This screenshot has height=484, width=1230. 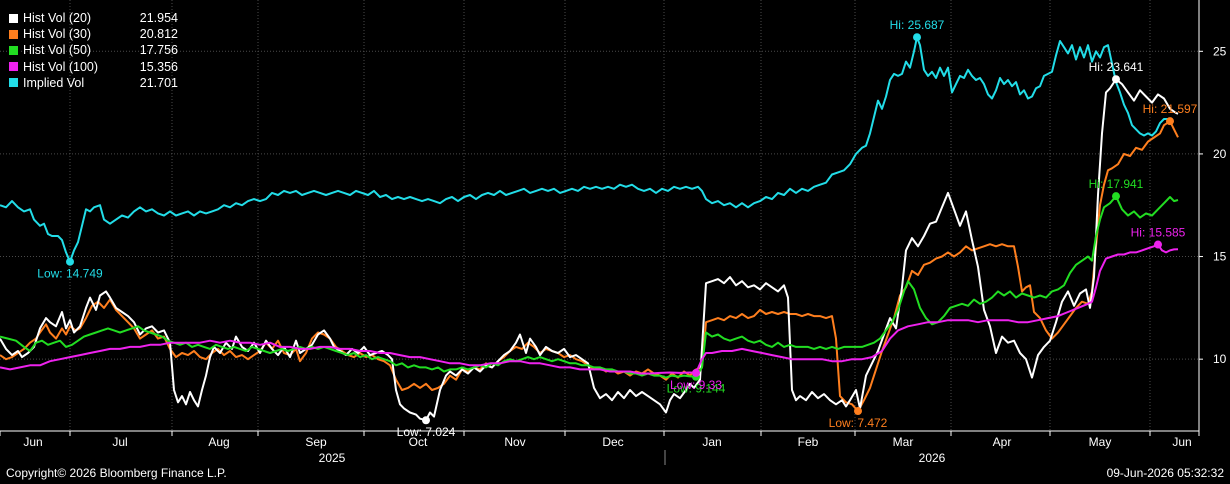 I want to click on y-tick-label: 10, so click(x=1220, y=359).